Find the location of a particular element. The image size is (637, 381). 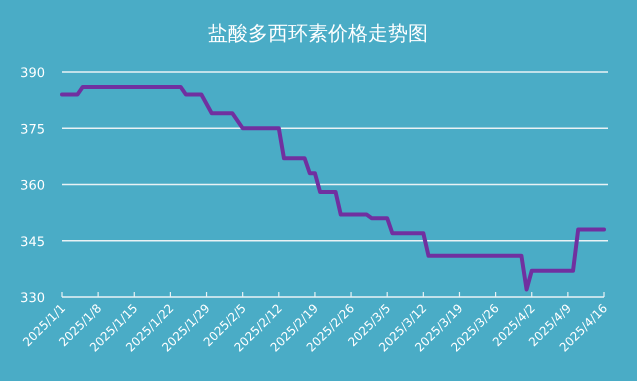

y-tick-label: 345 is located at coordinates (32, 242).